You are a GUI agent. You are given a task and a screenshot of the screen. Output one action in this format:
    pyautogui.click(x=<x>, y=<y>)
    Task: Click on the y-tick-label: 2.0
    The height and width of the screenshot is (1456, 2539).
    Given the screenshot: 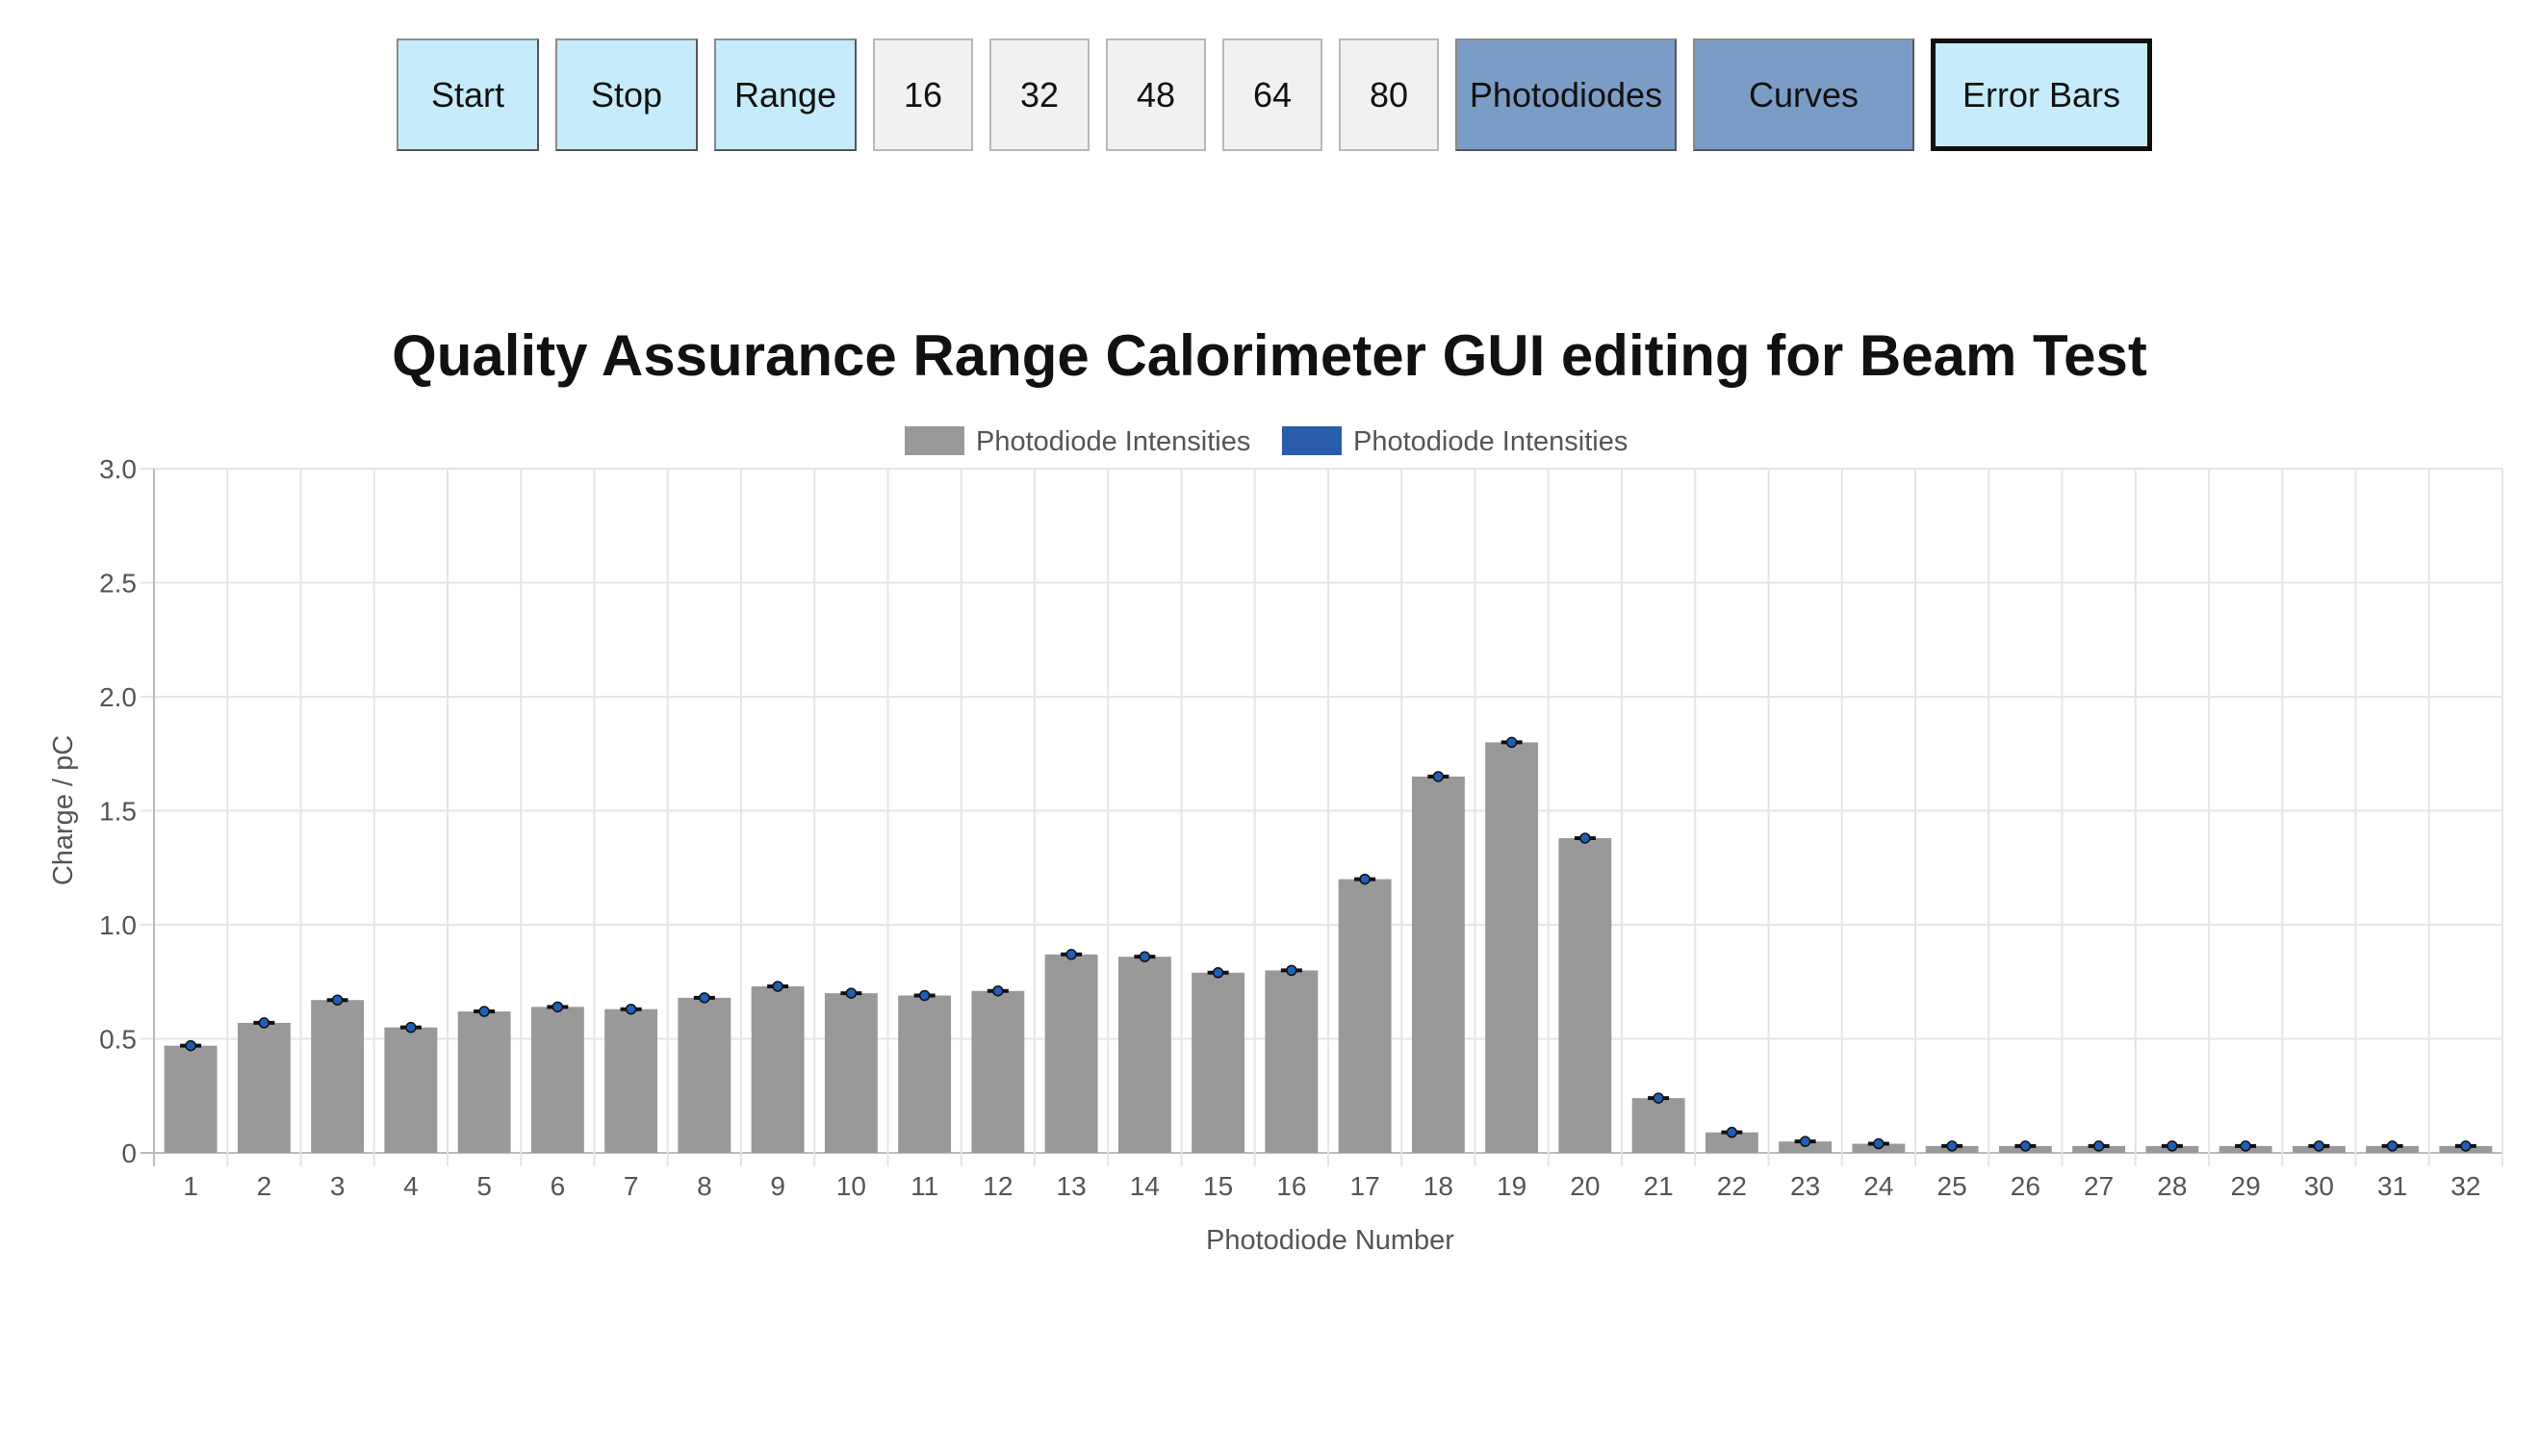 What is the action you would take?
    pyautogui.click(x=118, y=697)
    